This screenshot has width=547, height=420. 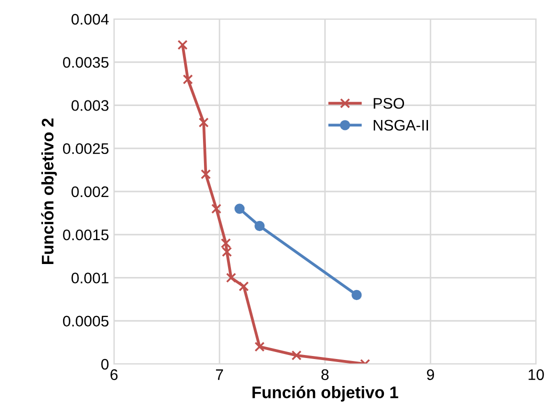 I want to click on legend-label: NSGA-II, so click(x=401, y=125).